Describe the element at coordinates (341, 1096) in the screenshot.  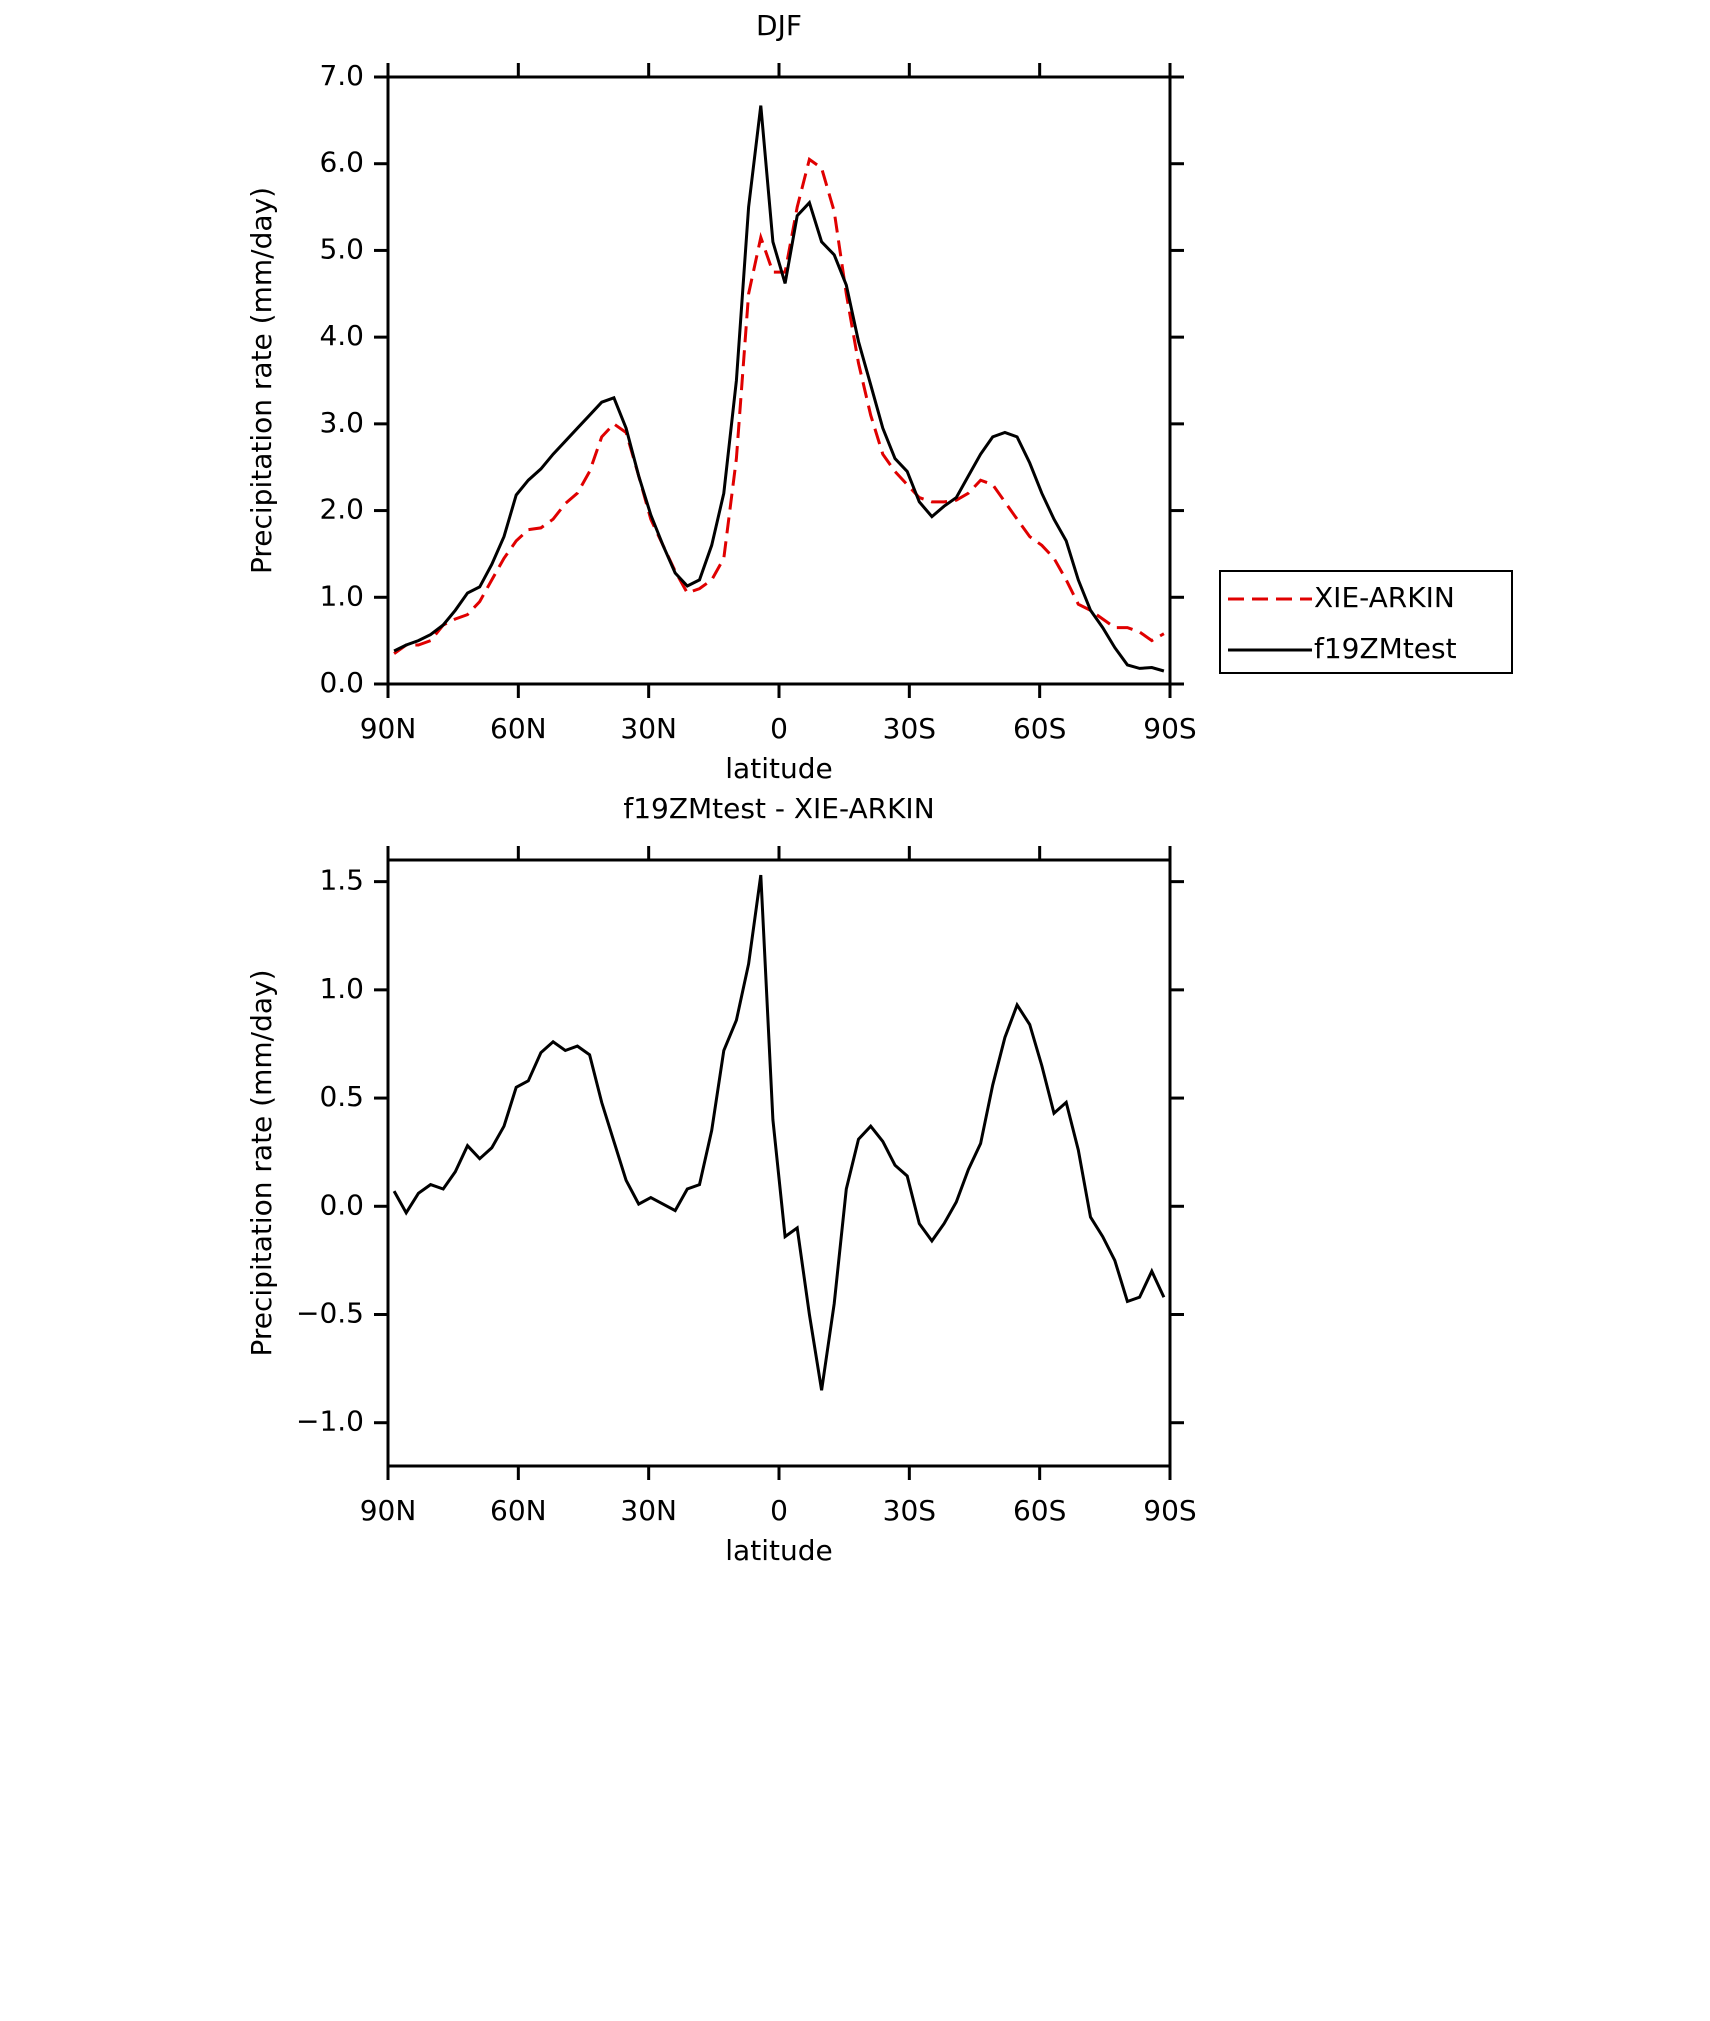
I see `y-tick-label: 0.5` at that location.